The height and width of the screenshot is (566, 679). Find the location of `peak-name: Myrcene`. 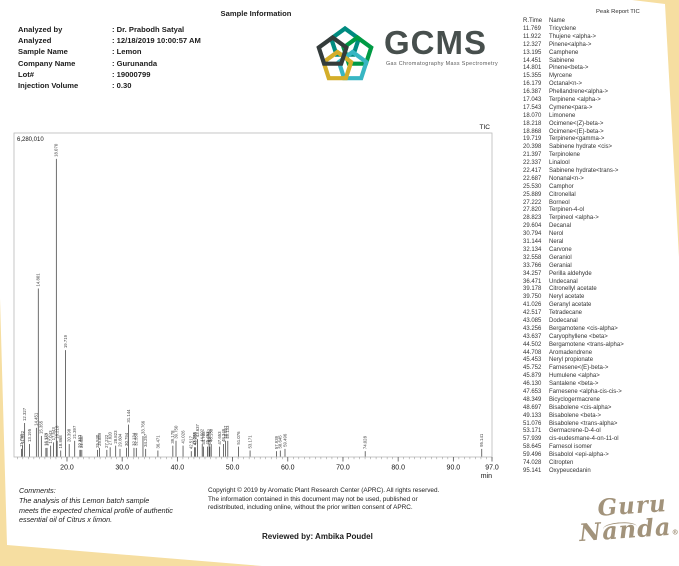

peak-name: Myrcene is located at coordinates (561, 76).